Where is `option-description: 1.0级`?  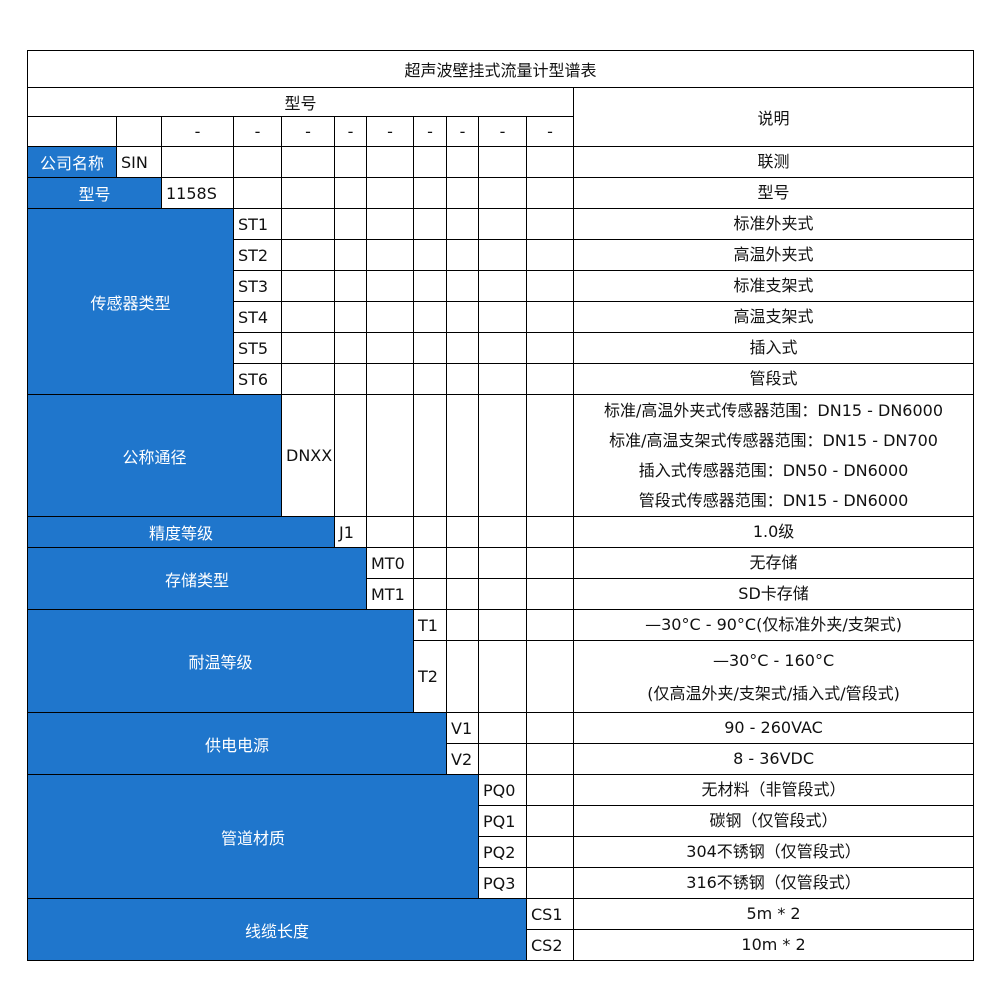
option-description: 1.0级 is located at coordinates (773, 532).